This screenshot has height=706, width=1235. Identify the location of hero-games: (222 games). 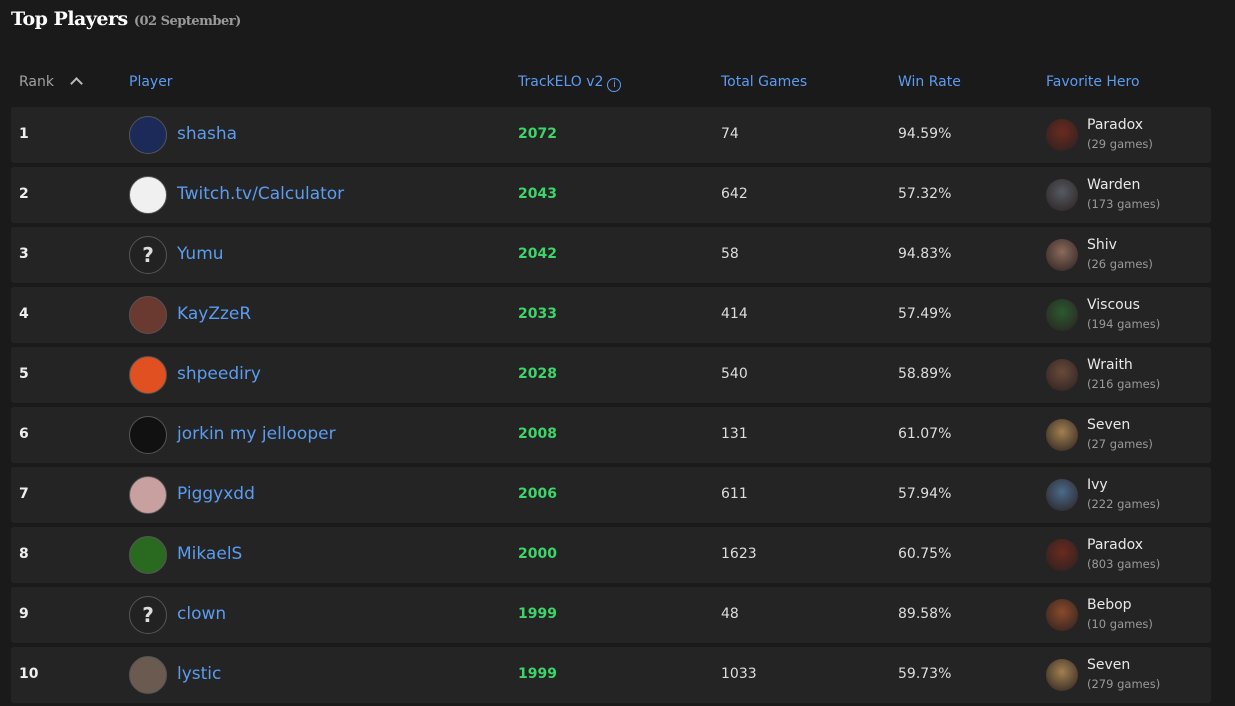
(1124, 504).